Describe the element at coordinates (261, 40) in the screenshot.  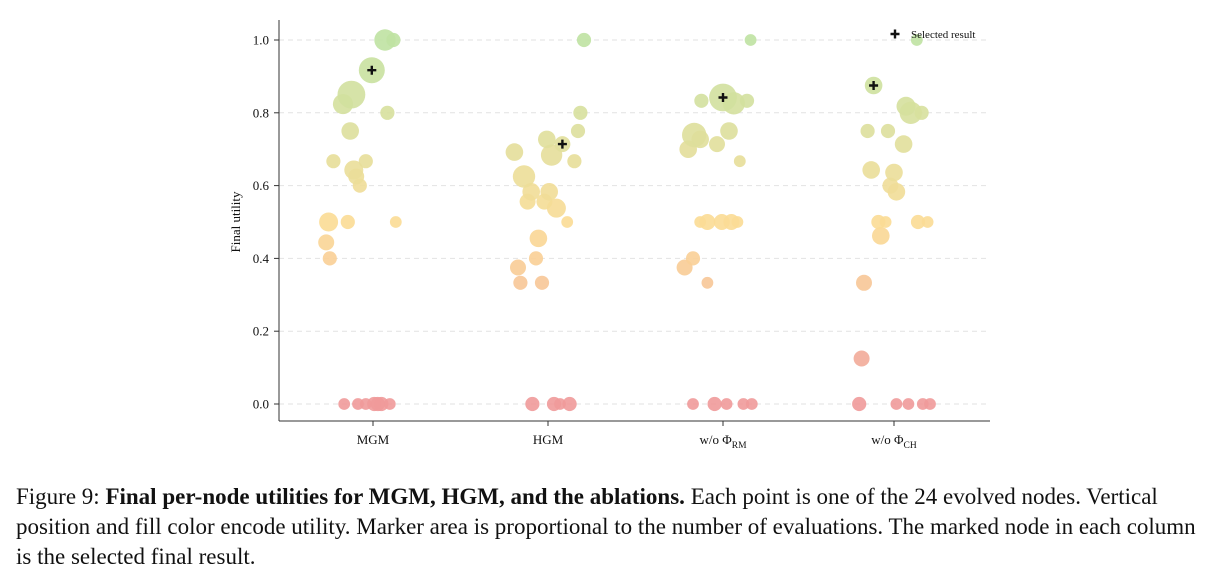
I see `y-tick-label: 1.0` at that location.